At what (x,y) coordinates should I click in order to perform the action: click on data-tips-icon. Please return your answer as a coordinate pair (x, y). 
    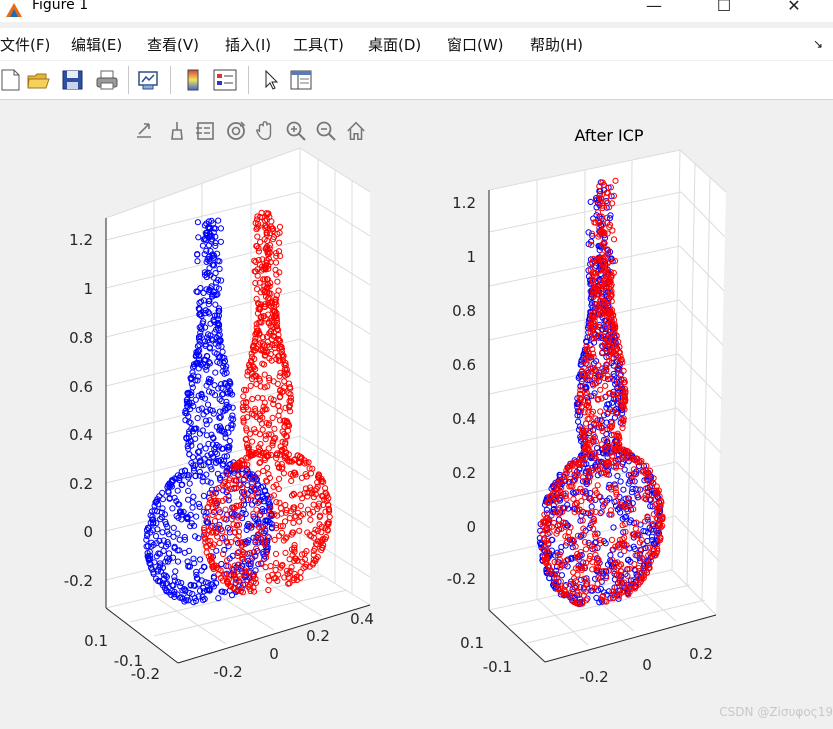
    Looking at the image, I should click on (205, 131).